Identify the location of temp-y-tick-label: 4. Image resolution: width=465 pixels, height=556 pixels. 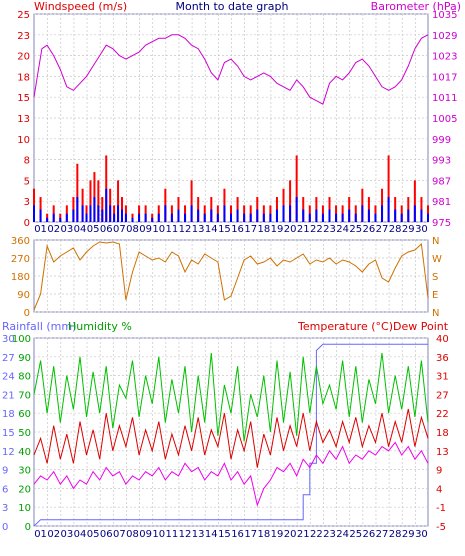
(439, 489).